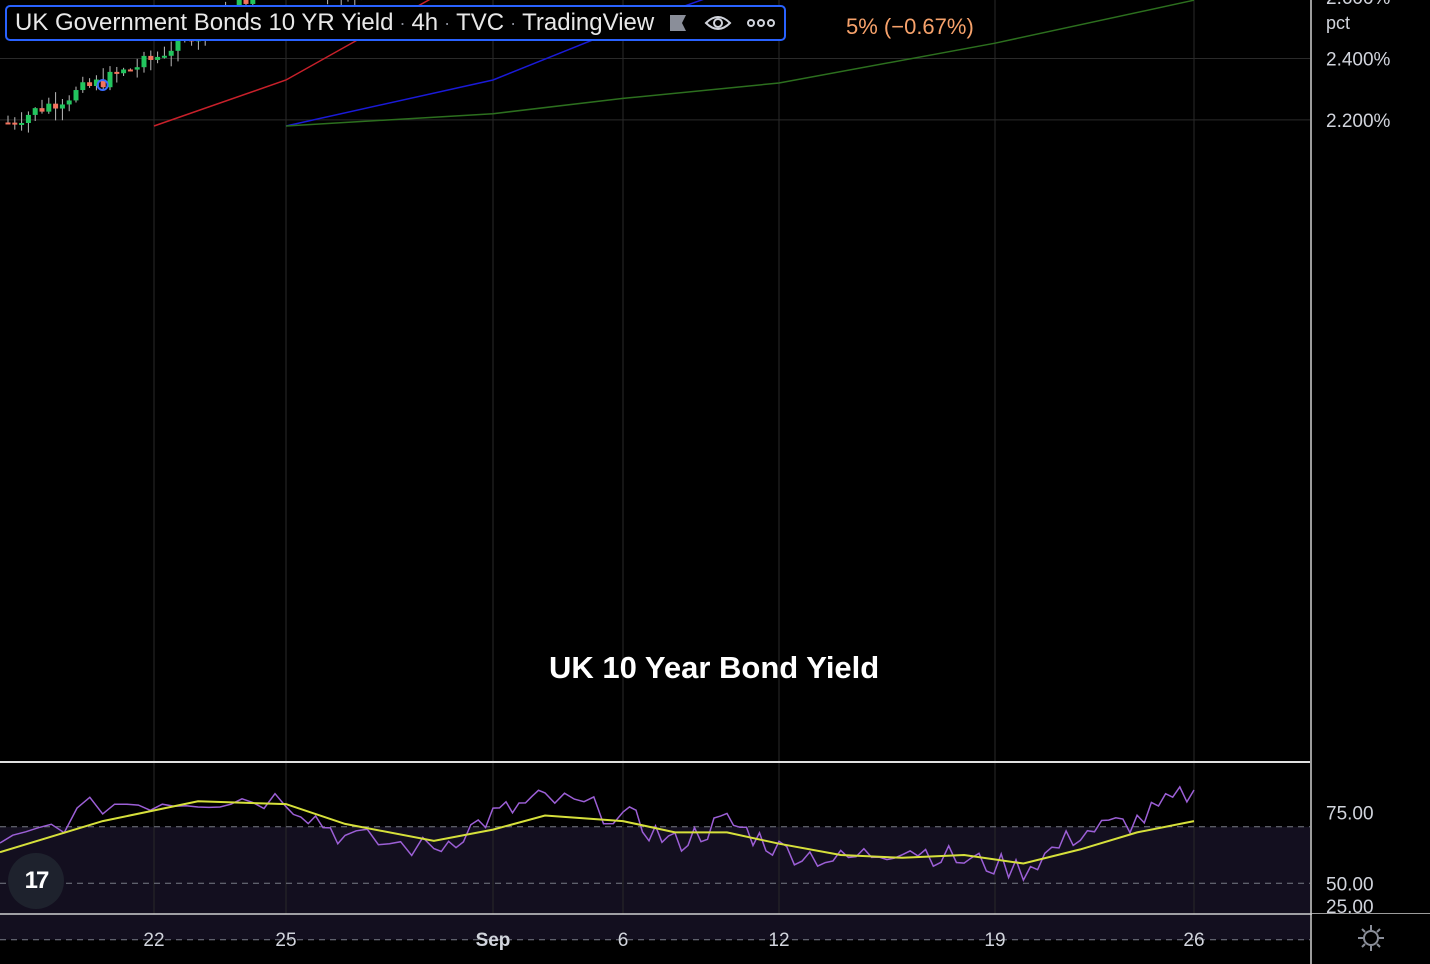  Describe the element at coordinates (1371, 938) in the screenshot. I see `gear-icon` at that location.